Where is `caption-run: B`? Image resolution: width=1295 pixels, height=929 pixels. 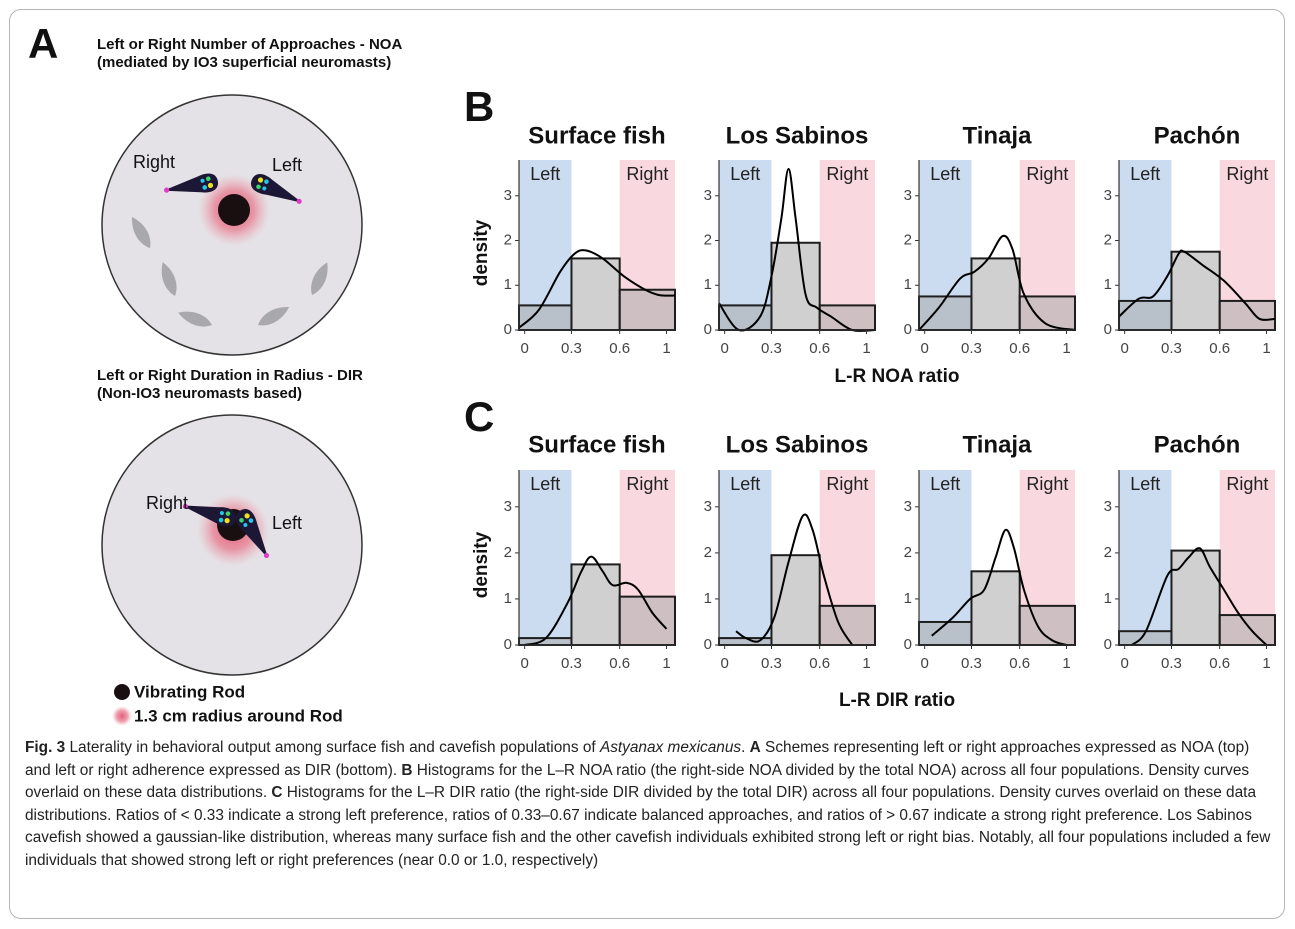
caption-run: B is located at coordinates (407, 770).